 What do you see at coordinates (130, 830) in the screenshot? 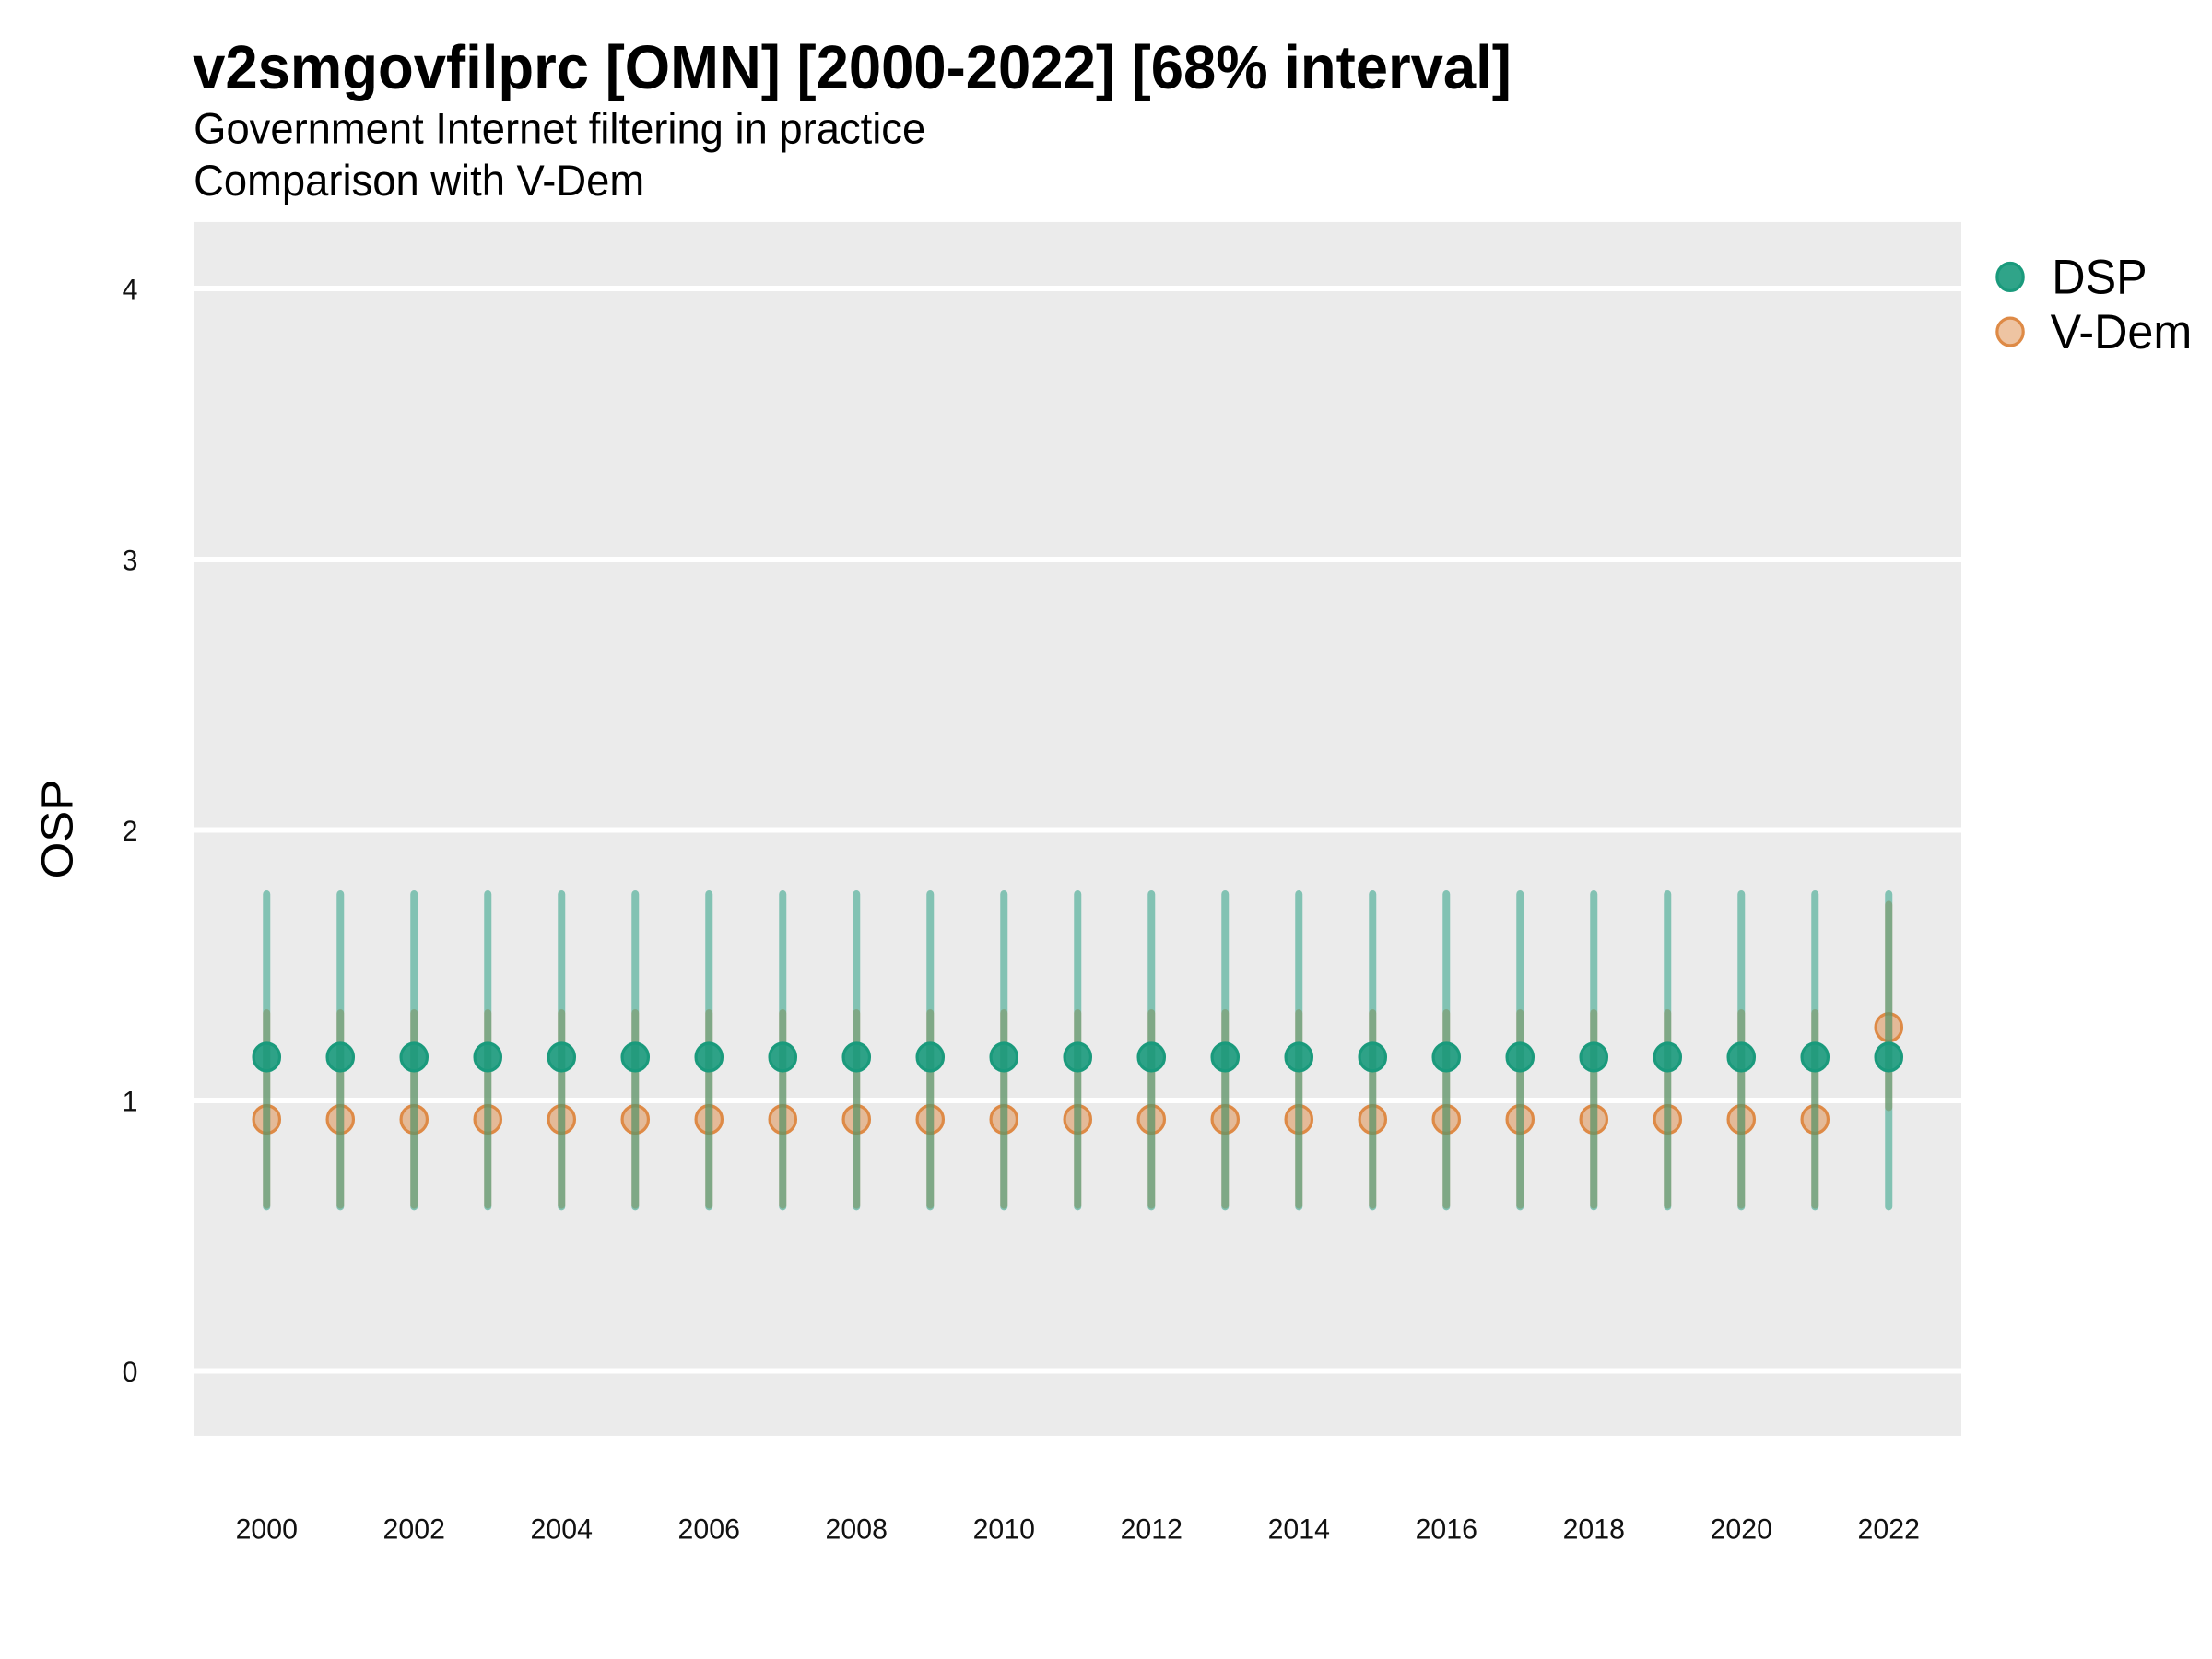
I see `svg-text: 2` at bounding box center [130, 830].